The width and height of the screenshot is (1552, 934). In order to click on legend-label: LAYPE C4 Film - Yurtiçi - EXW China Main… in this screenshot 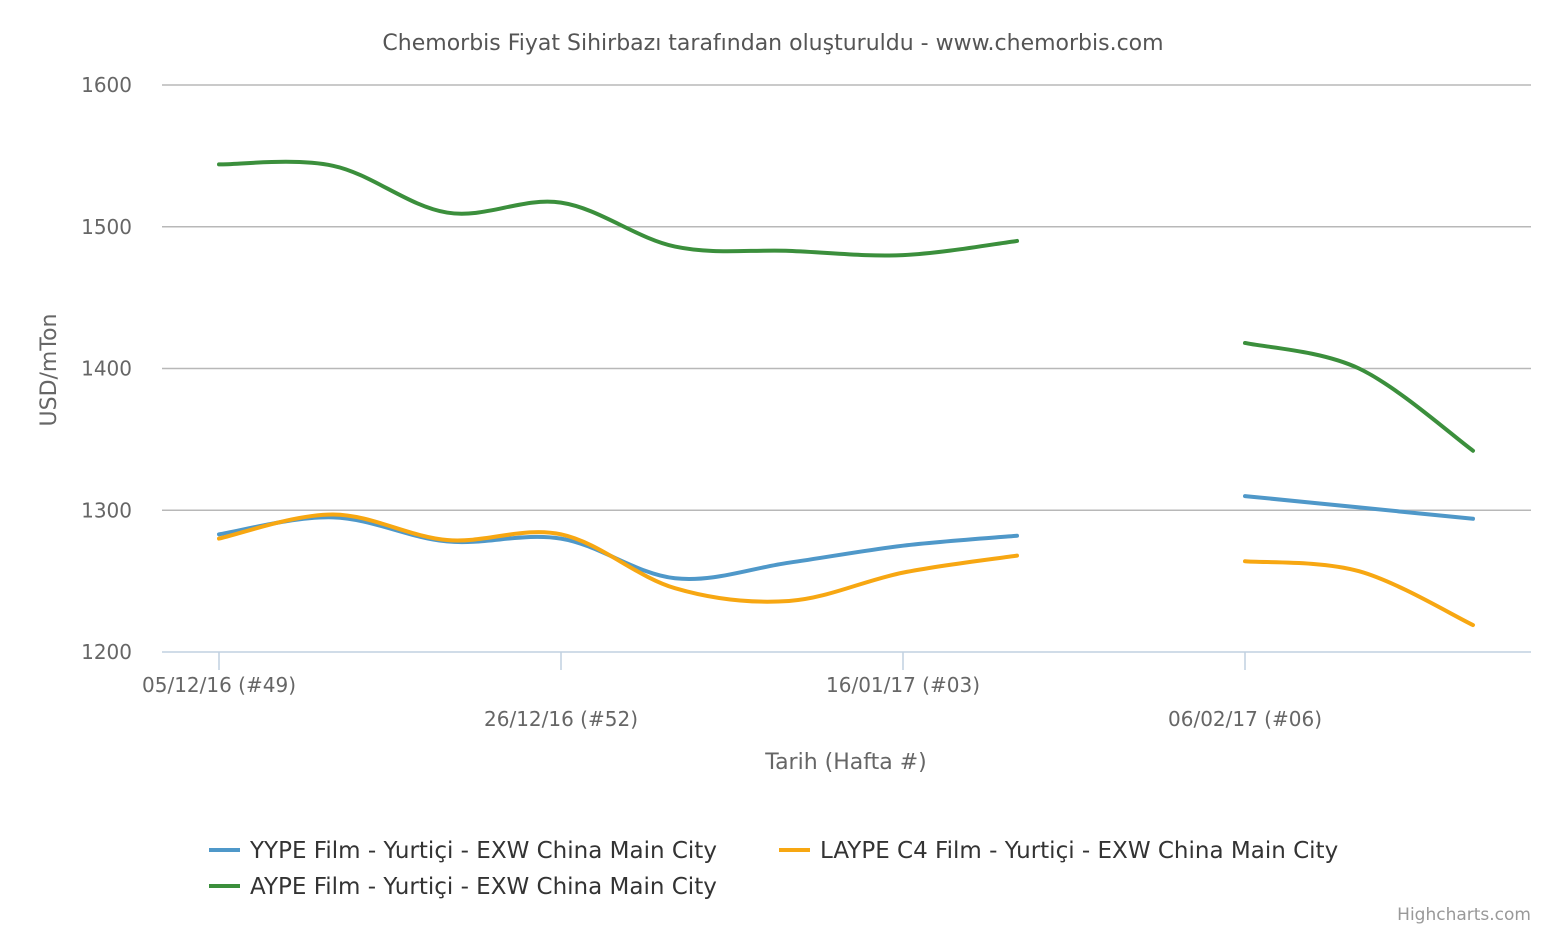, I will do `click(1079, 851)`.